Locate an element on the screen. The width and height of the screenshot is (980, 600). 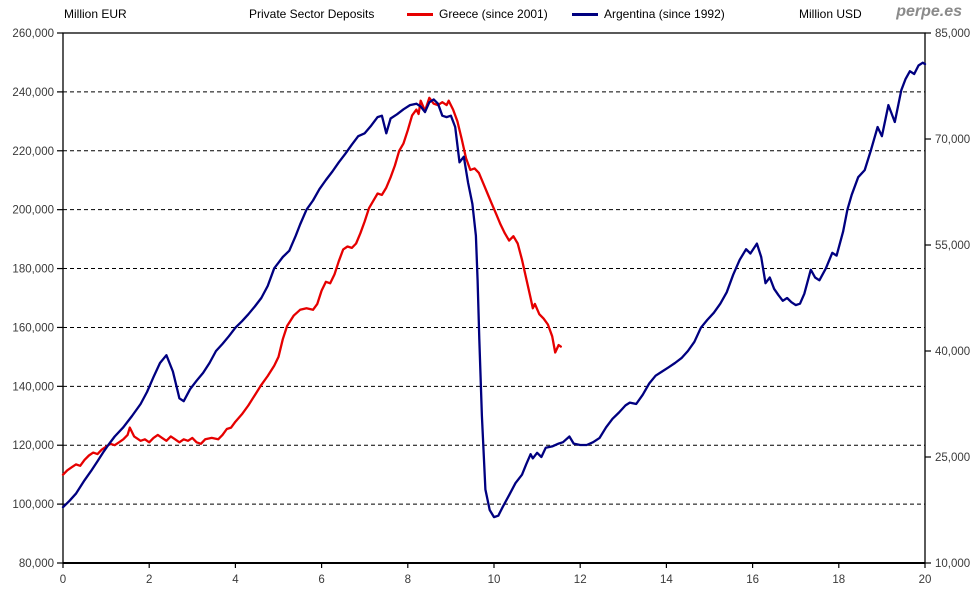
right-axis-tick-label: 25,000 is located at coordinates (952, 458).